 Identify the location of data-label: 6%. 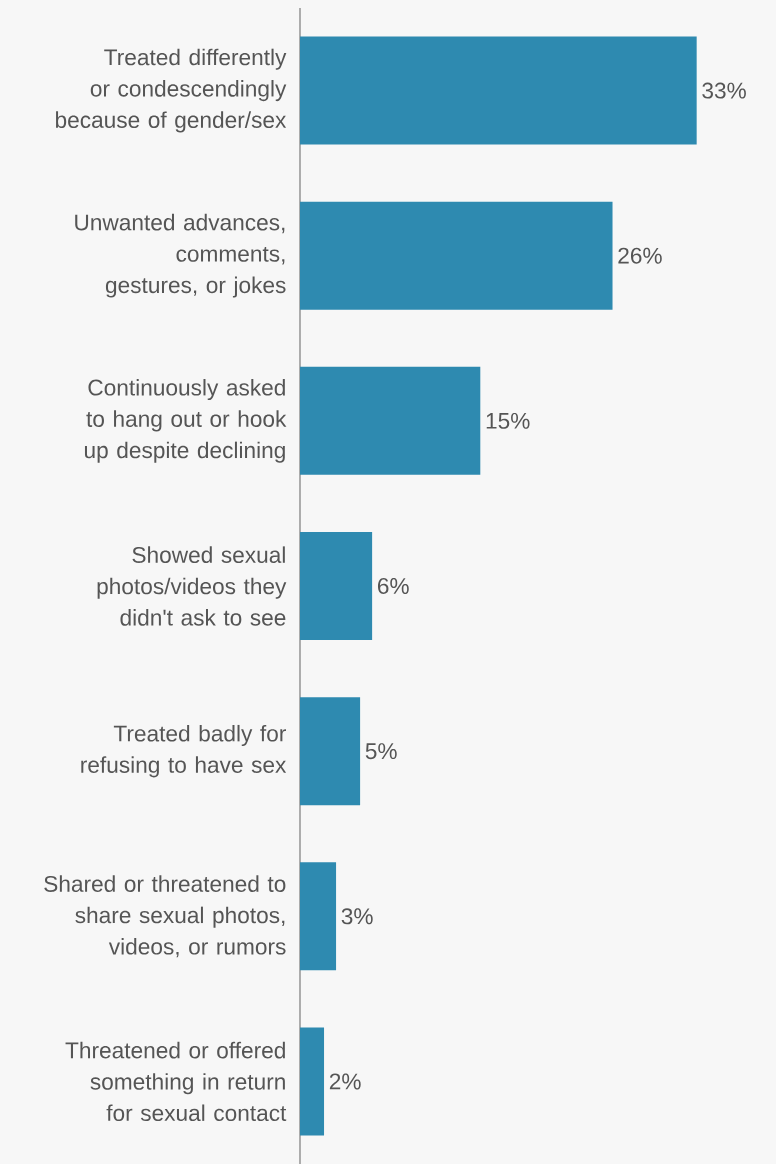
(393, 586).